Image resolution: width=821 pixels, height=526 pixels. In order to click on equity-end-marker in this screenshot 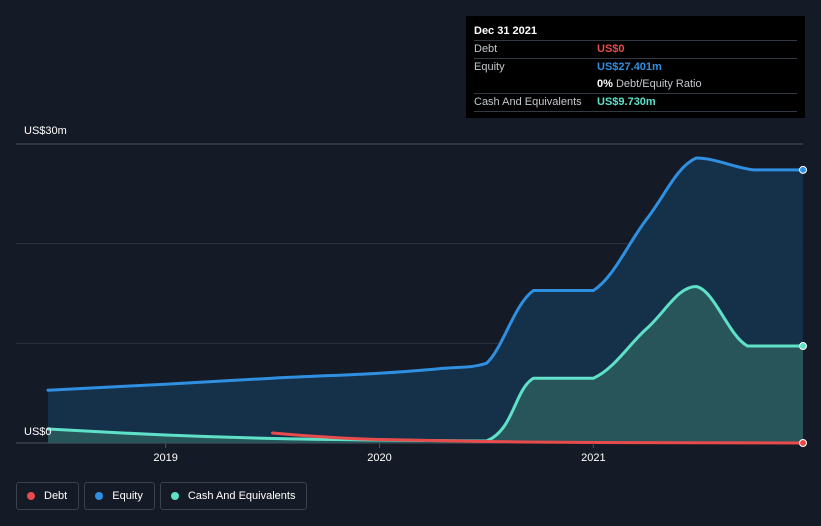, I will do `click(803, 169)`.